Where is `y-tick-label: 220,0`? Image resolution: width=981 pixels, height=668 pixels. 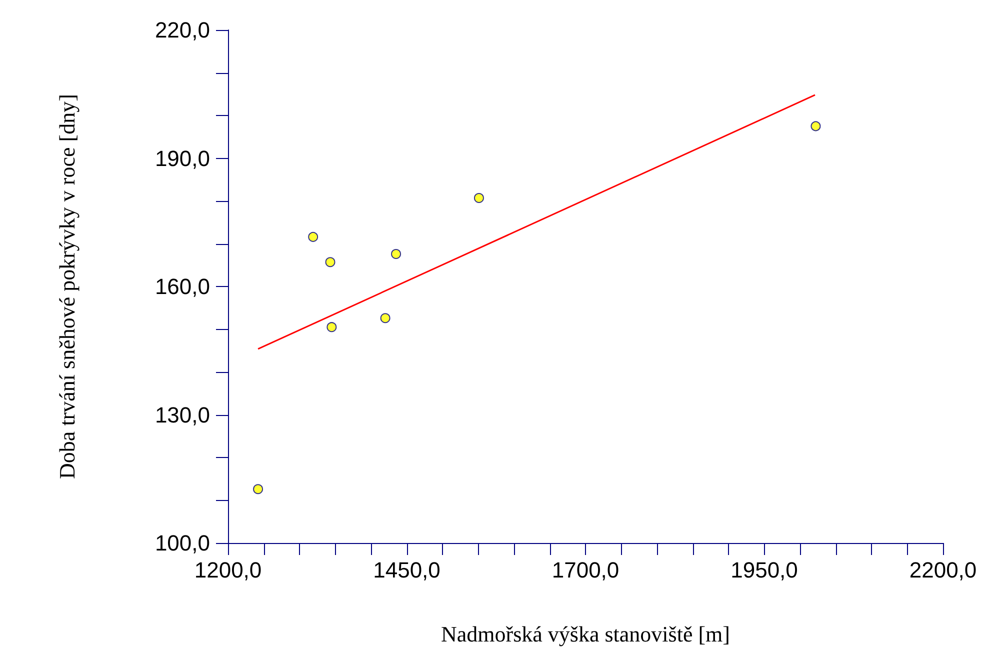
y-tick-label: 220,0 is located at coordinates (182, 30).